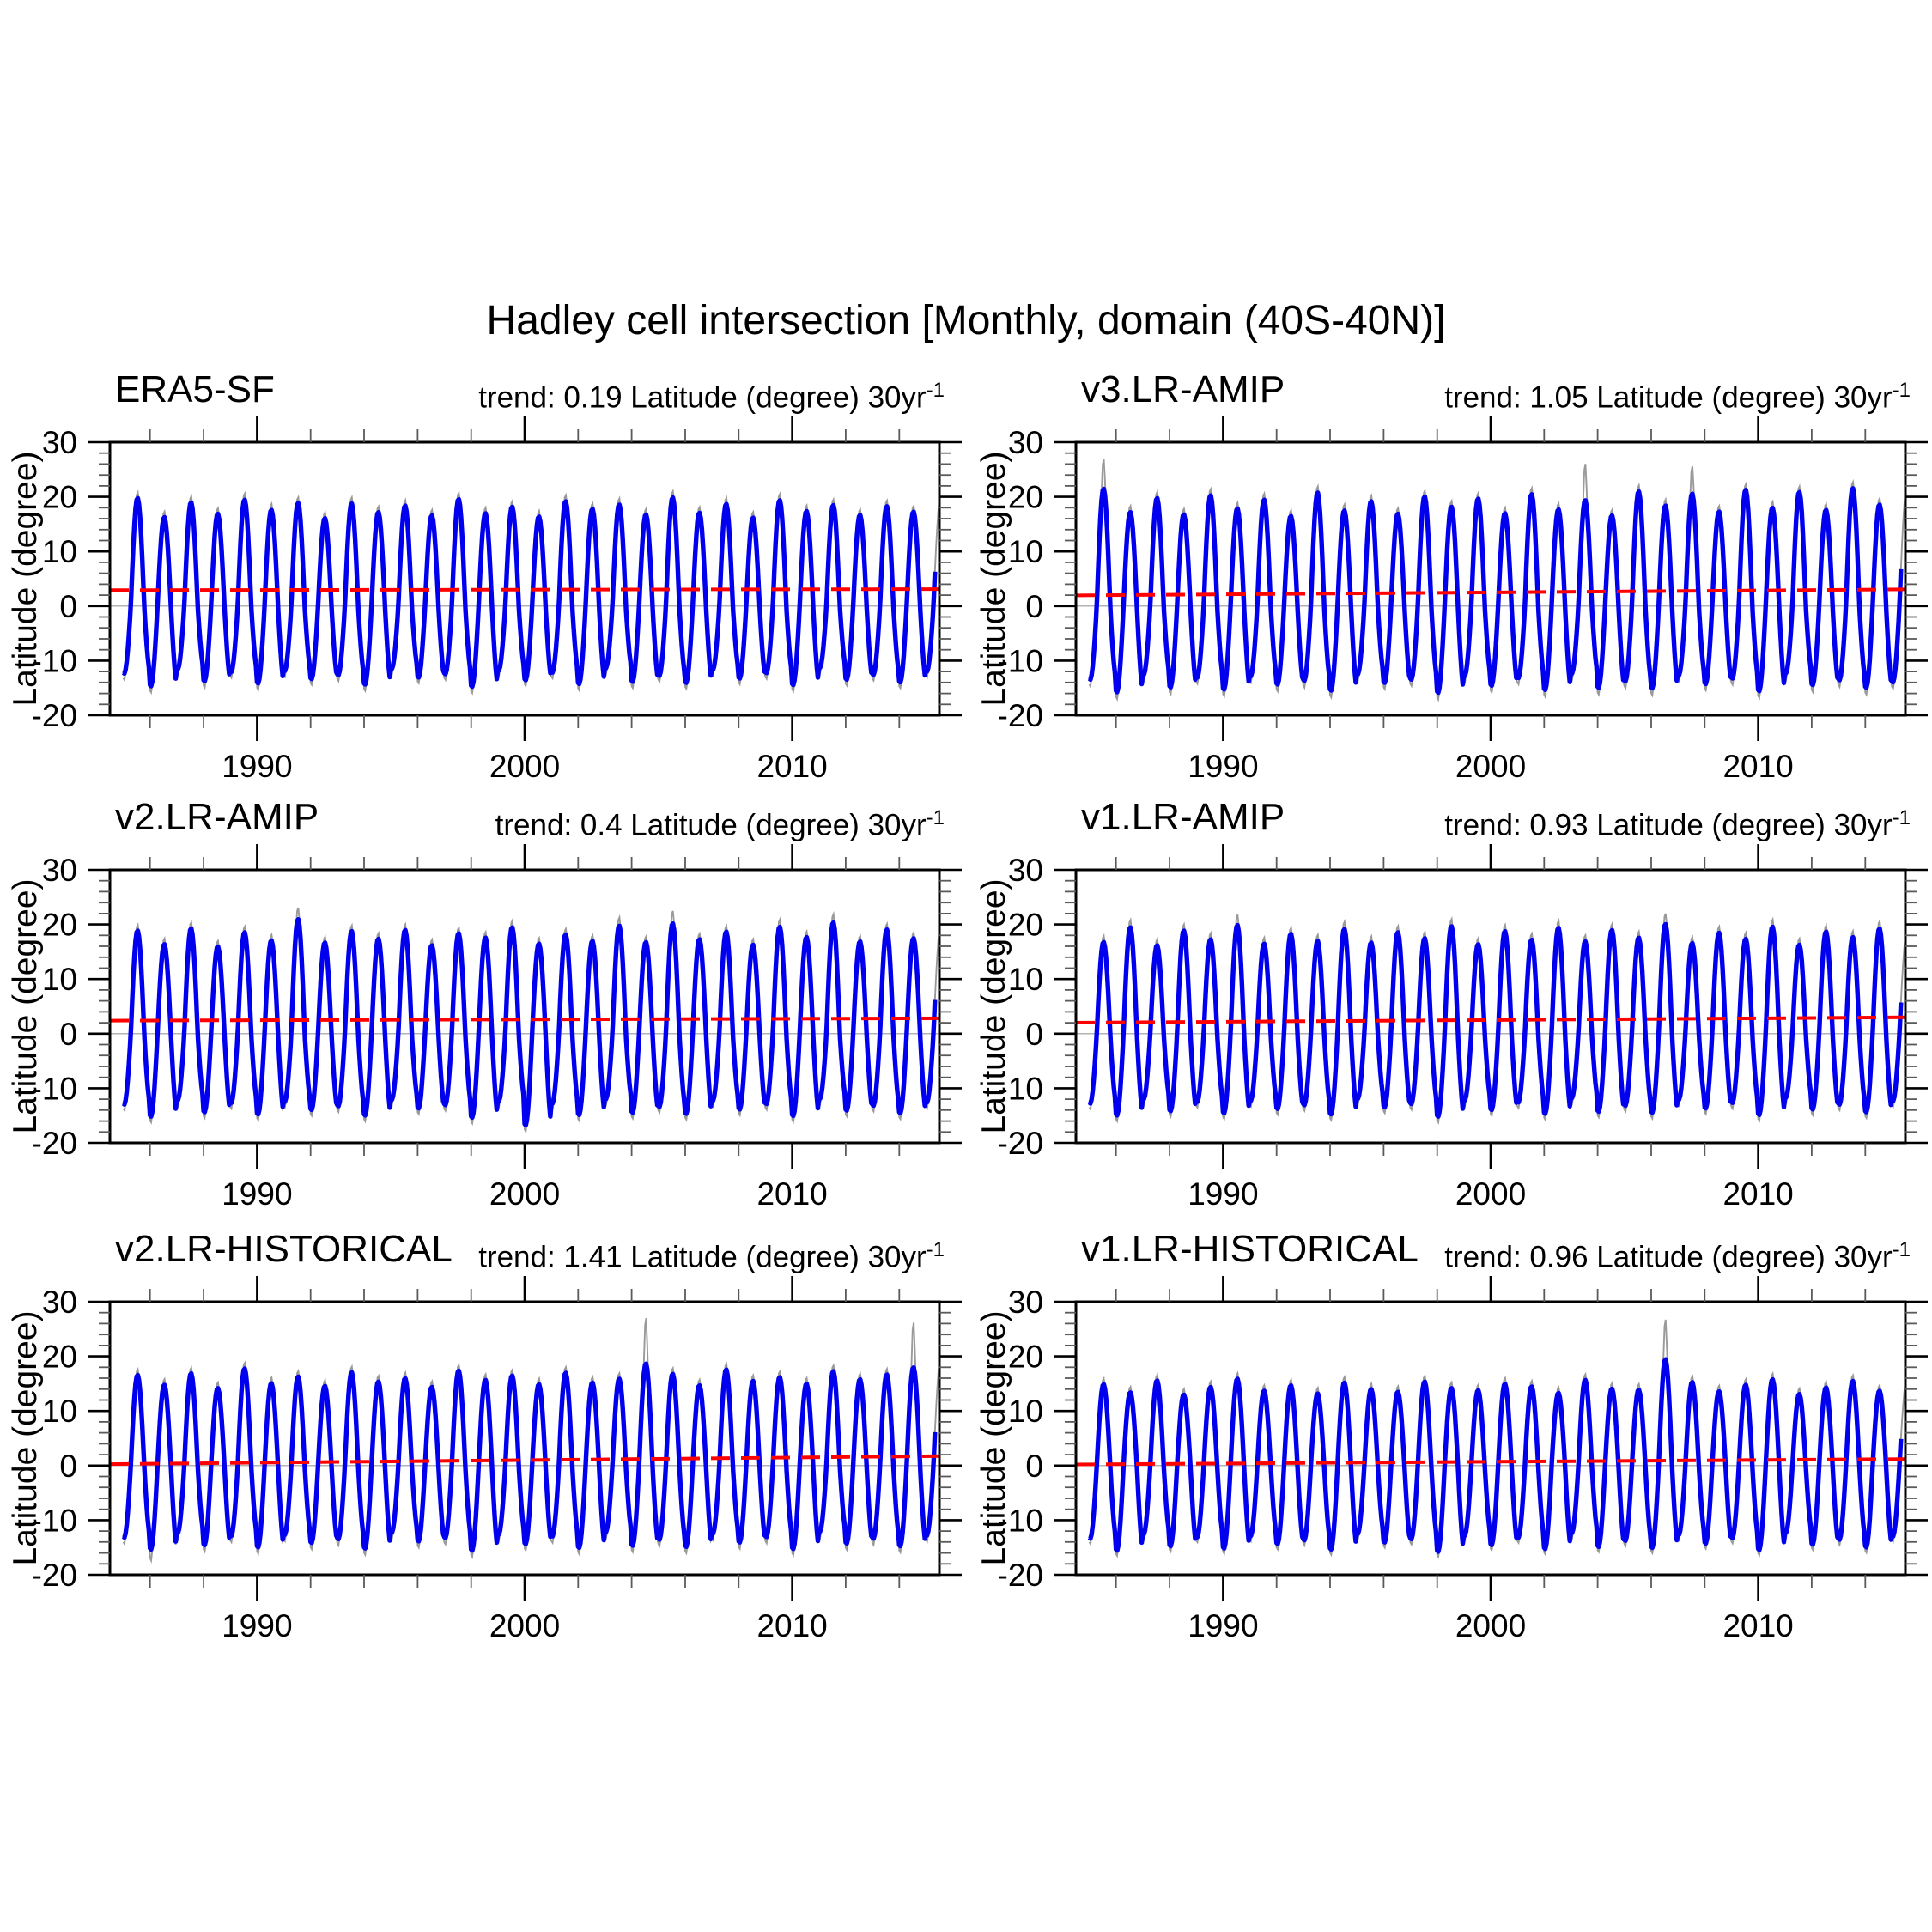 The height and width of the screenshot is (1932, 1932). Describe the element at coordinates (195, 389) in the screenshot. I see `panel-title-era5-sf: ERA5-SF` at that location.